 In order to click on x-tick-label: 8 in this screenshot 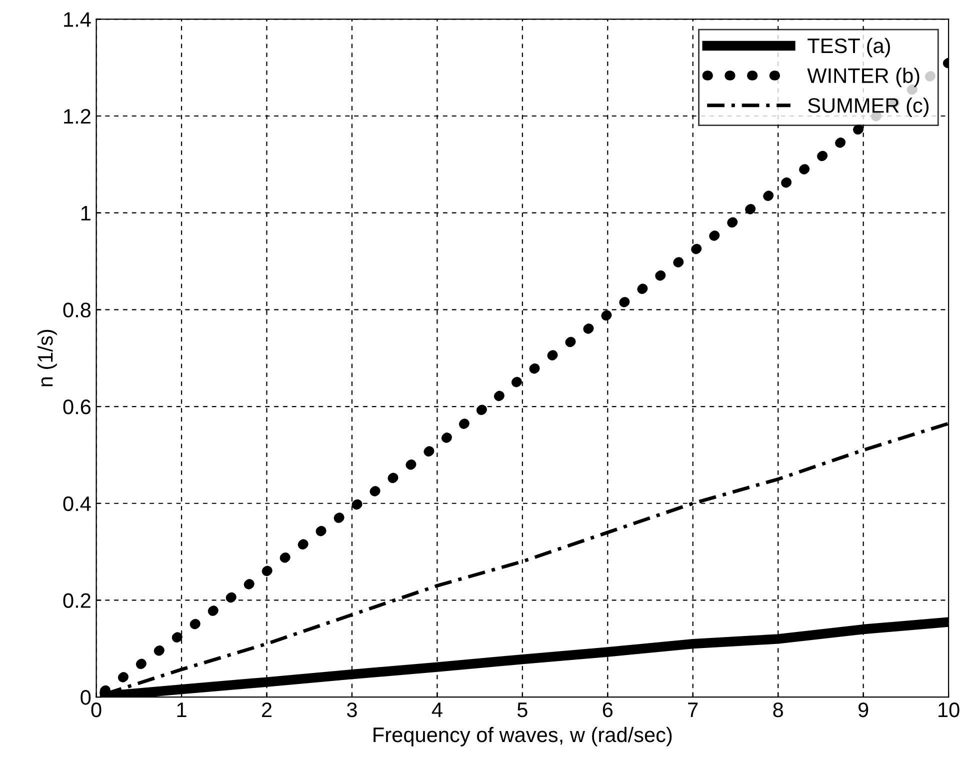, I will do `click(778, 710)`.